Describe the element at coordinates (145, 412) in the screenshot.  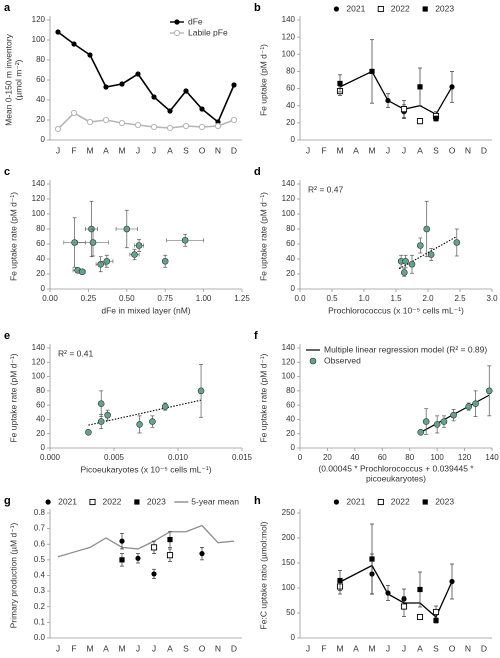
I see `trend-line` at that location.